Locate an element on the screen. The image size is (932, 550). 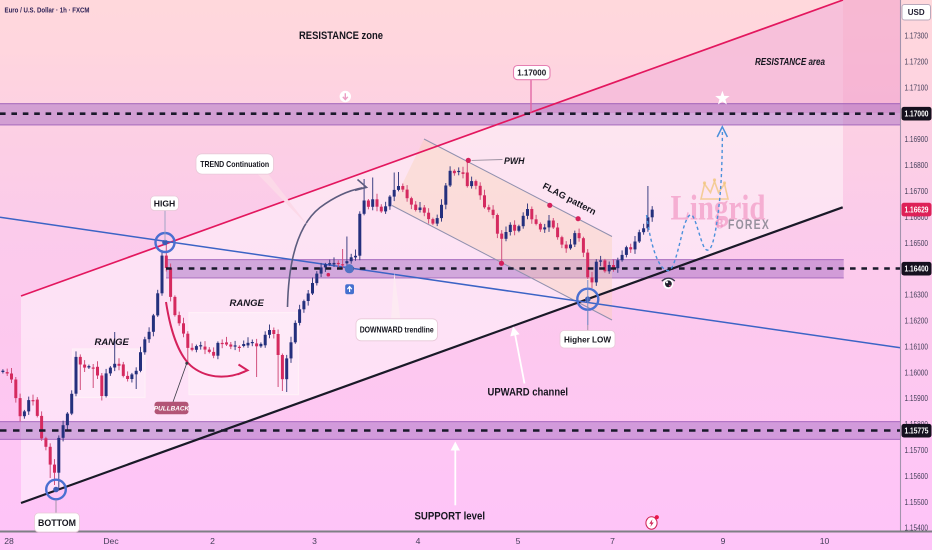
svg-text: SUPPORT level is located at coordinates (450, 517).